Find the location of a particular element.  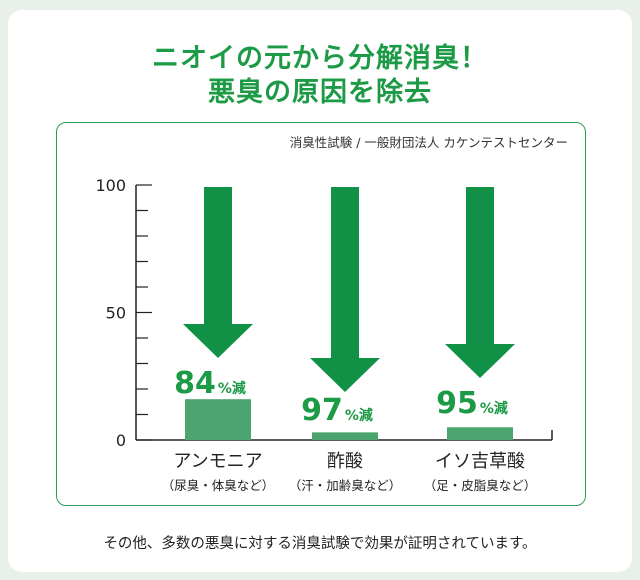

reduction-value: 84 is located at coordinates (195, 383).